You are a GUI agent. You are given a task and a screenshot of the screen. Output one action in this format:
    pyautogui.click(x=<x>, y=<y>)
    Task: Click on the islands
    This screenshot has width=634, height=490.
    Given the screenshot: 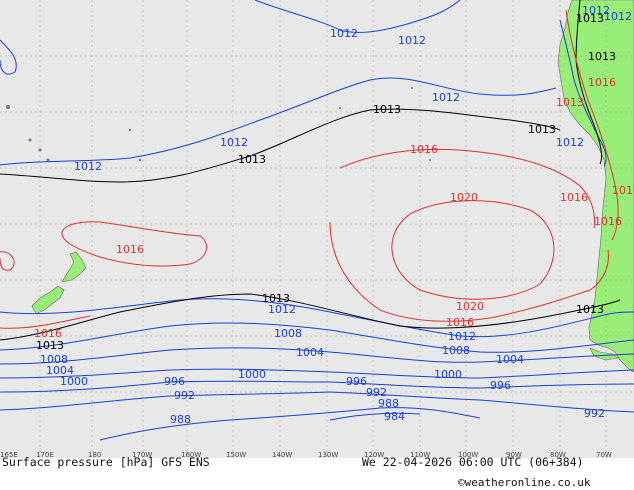 What is the action you would take?
    pyautogui.click(x=218, y=124)
    